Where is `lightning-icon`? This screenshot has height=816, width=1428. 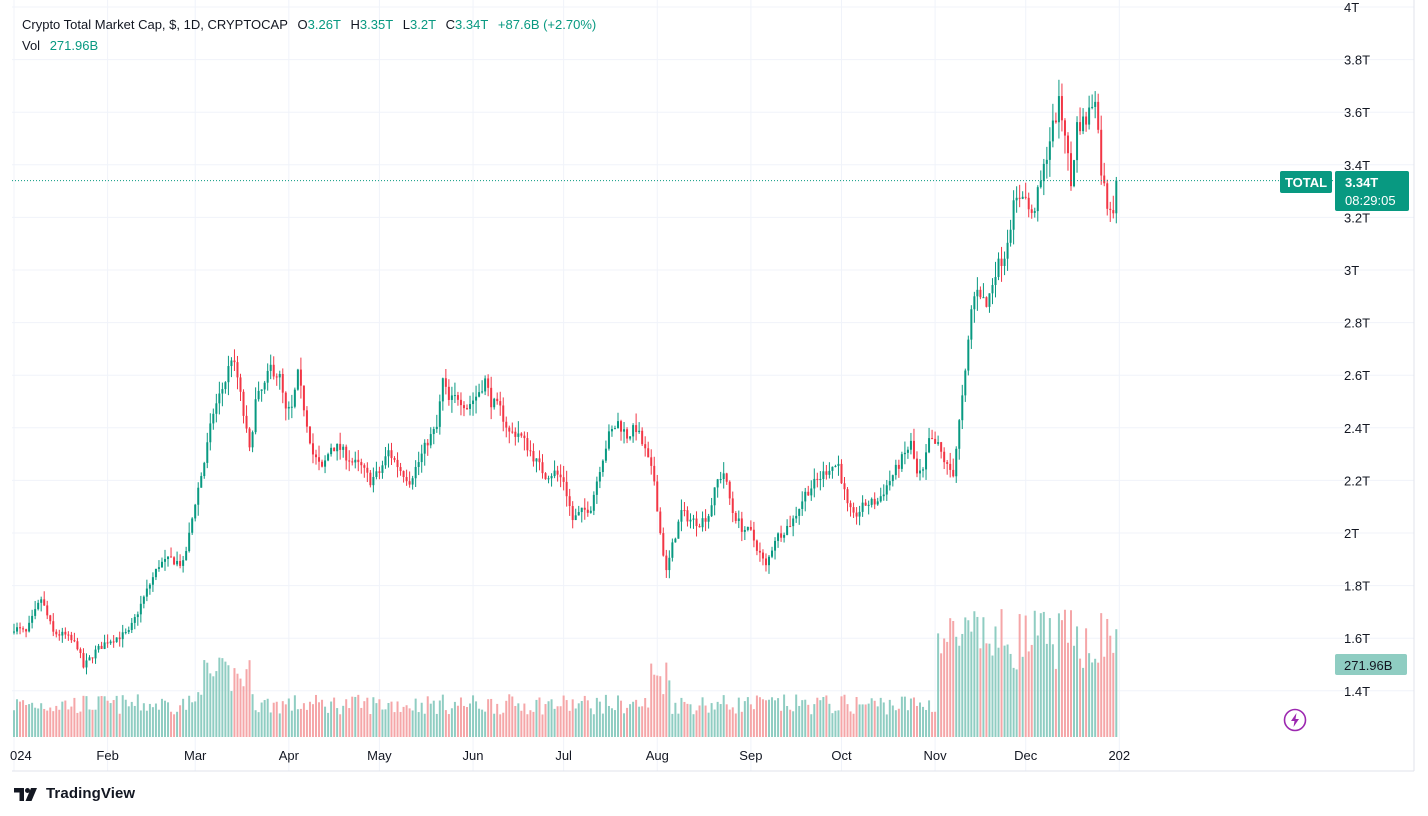
lightning-icon is located at coordinates (1295, 720).